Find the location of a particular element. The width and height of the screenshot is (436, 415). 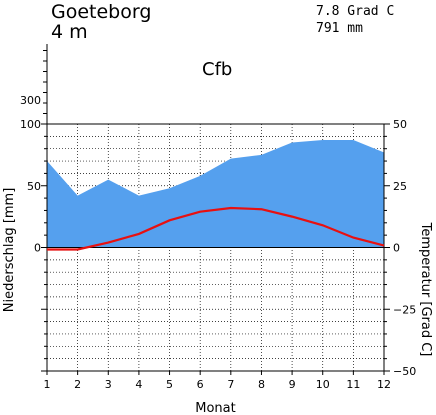

y2-tick-label: −25 is located at coordinates (404, 309).